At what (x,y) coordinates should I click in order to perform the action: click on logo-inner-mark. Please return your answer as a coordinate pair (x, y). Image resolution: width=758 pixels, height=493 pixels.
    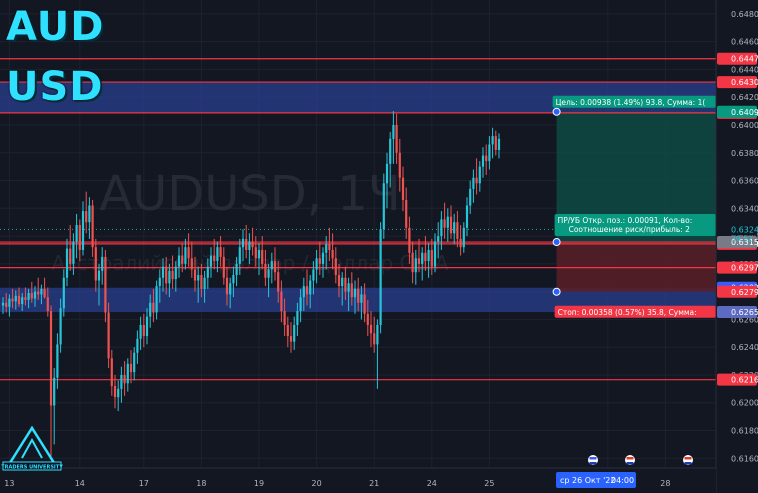
    Looking at the image, I should click on (32, 448).